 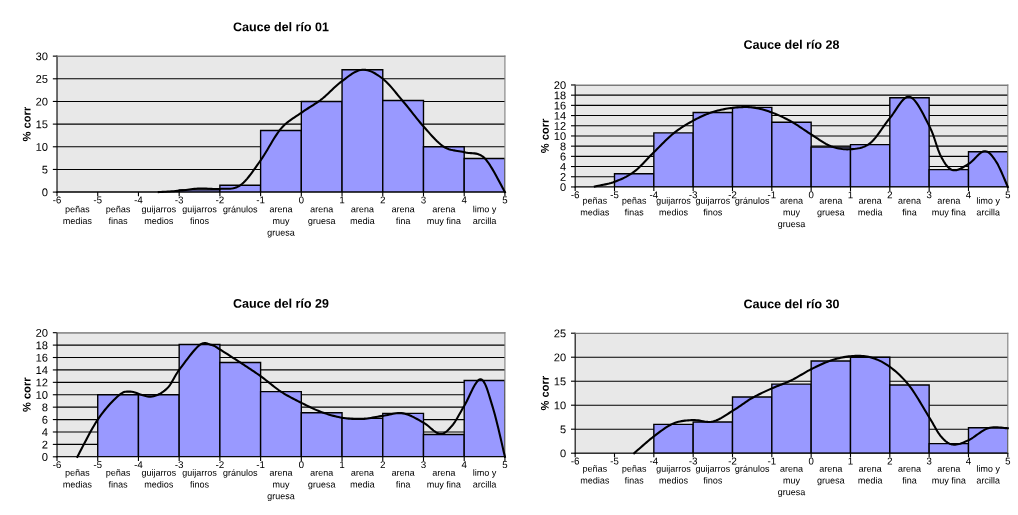 What do you see at coordinates (563, 453) in the screenshot?
I see `y-tick-label: 0` at bounding box center [563, 453].